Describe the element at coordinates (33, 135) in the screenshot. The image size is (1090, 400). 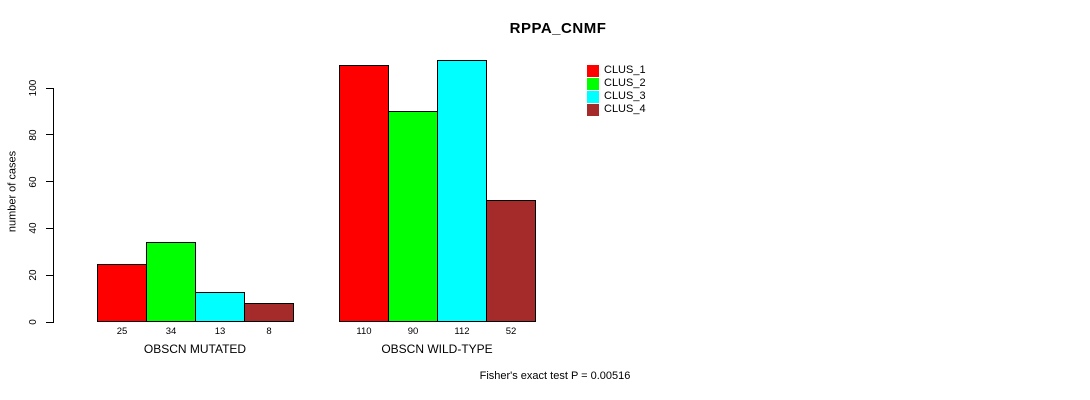
I see `y-axis-tick-label: 80` at that location.